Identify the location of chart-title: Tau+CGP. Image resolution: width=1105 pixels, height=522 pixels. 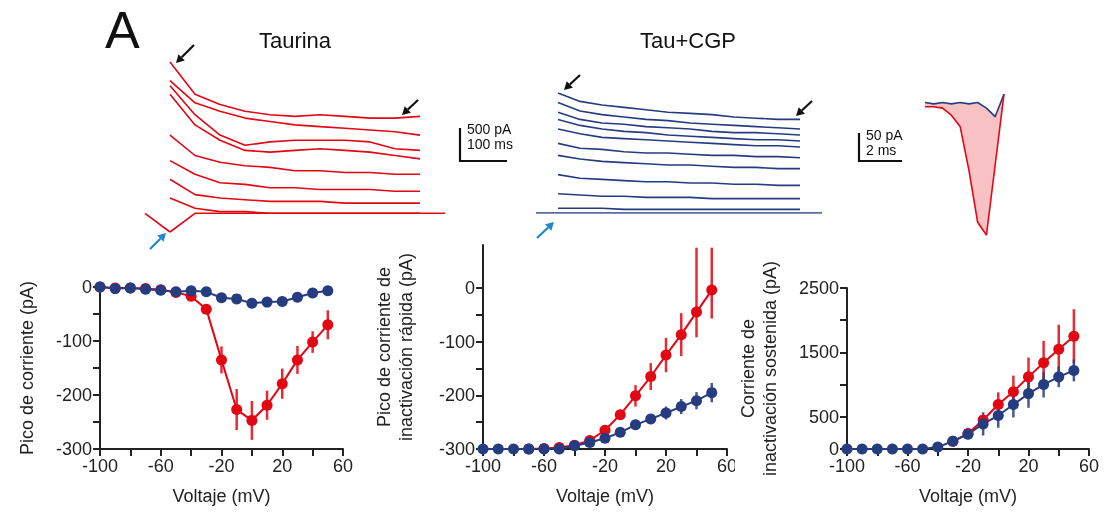
(688, 40).